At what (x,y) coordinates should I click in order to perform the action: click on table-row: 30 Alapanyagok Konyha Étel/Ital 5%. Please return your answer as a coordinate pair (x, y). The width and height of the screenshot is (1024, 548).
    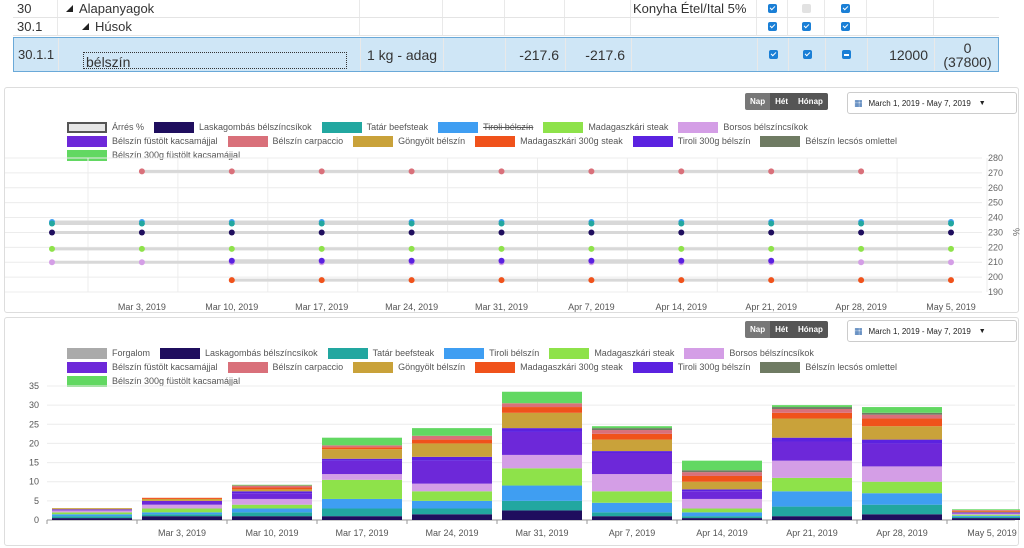
    Looking at the image, I should click on (506, 9).